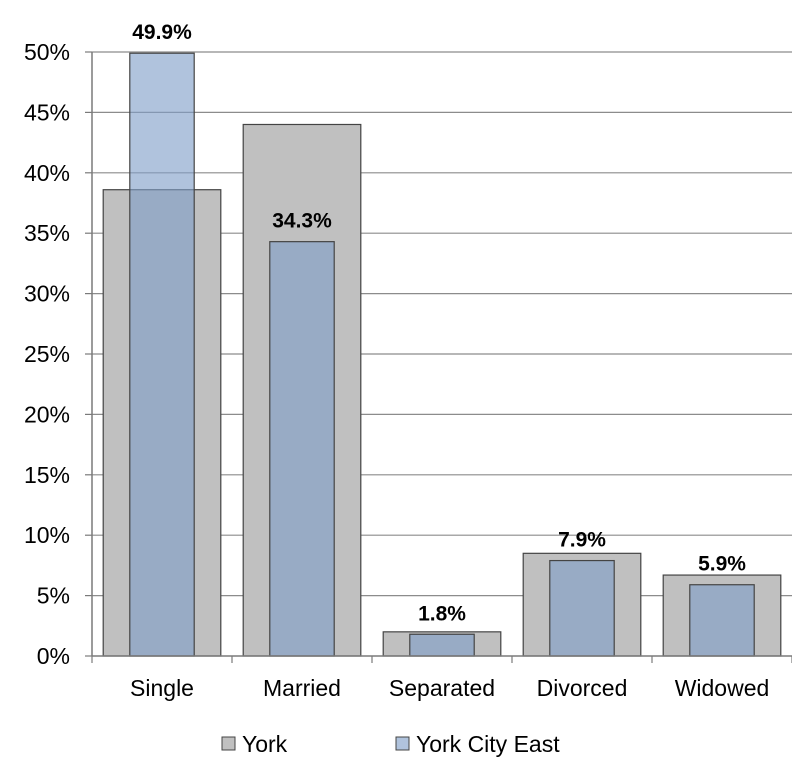 The height and width of the screenshot is (767, 792). I want to click on data-label: 1.8%, so click(442, 613).